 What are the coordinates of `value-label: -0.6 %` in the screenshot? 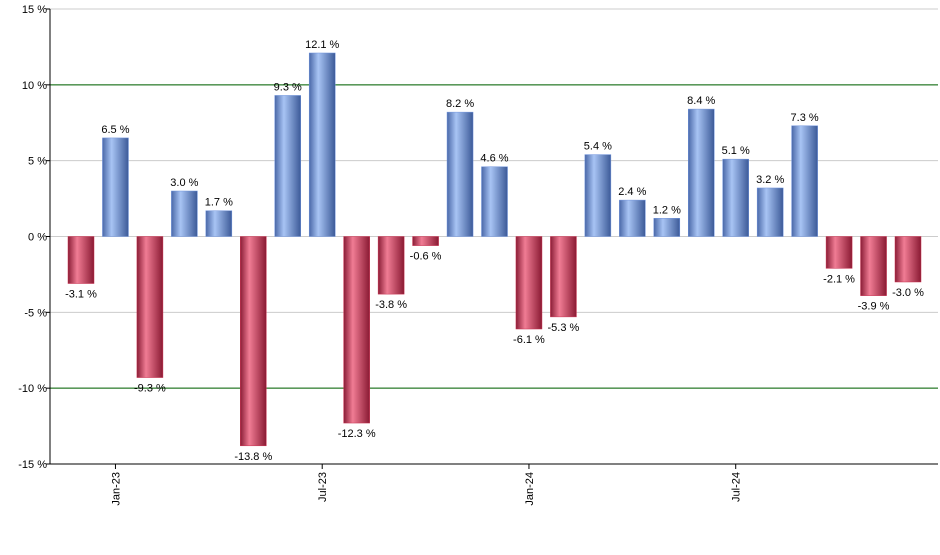 It's located at (426, 257).